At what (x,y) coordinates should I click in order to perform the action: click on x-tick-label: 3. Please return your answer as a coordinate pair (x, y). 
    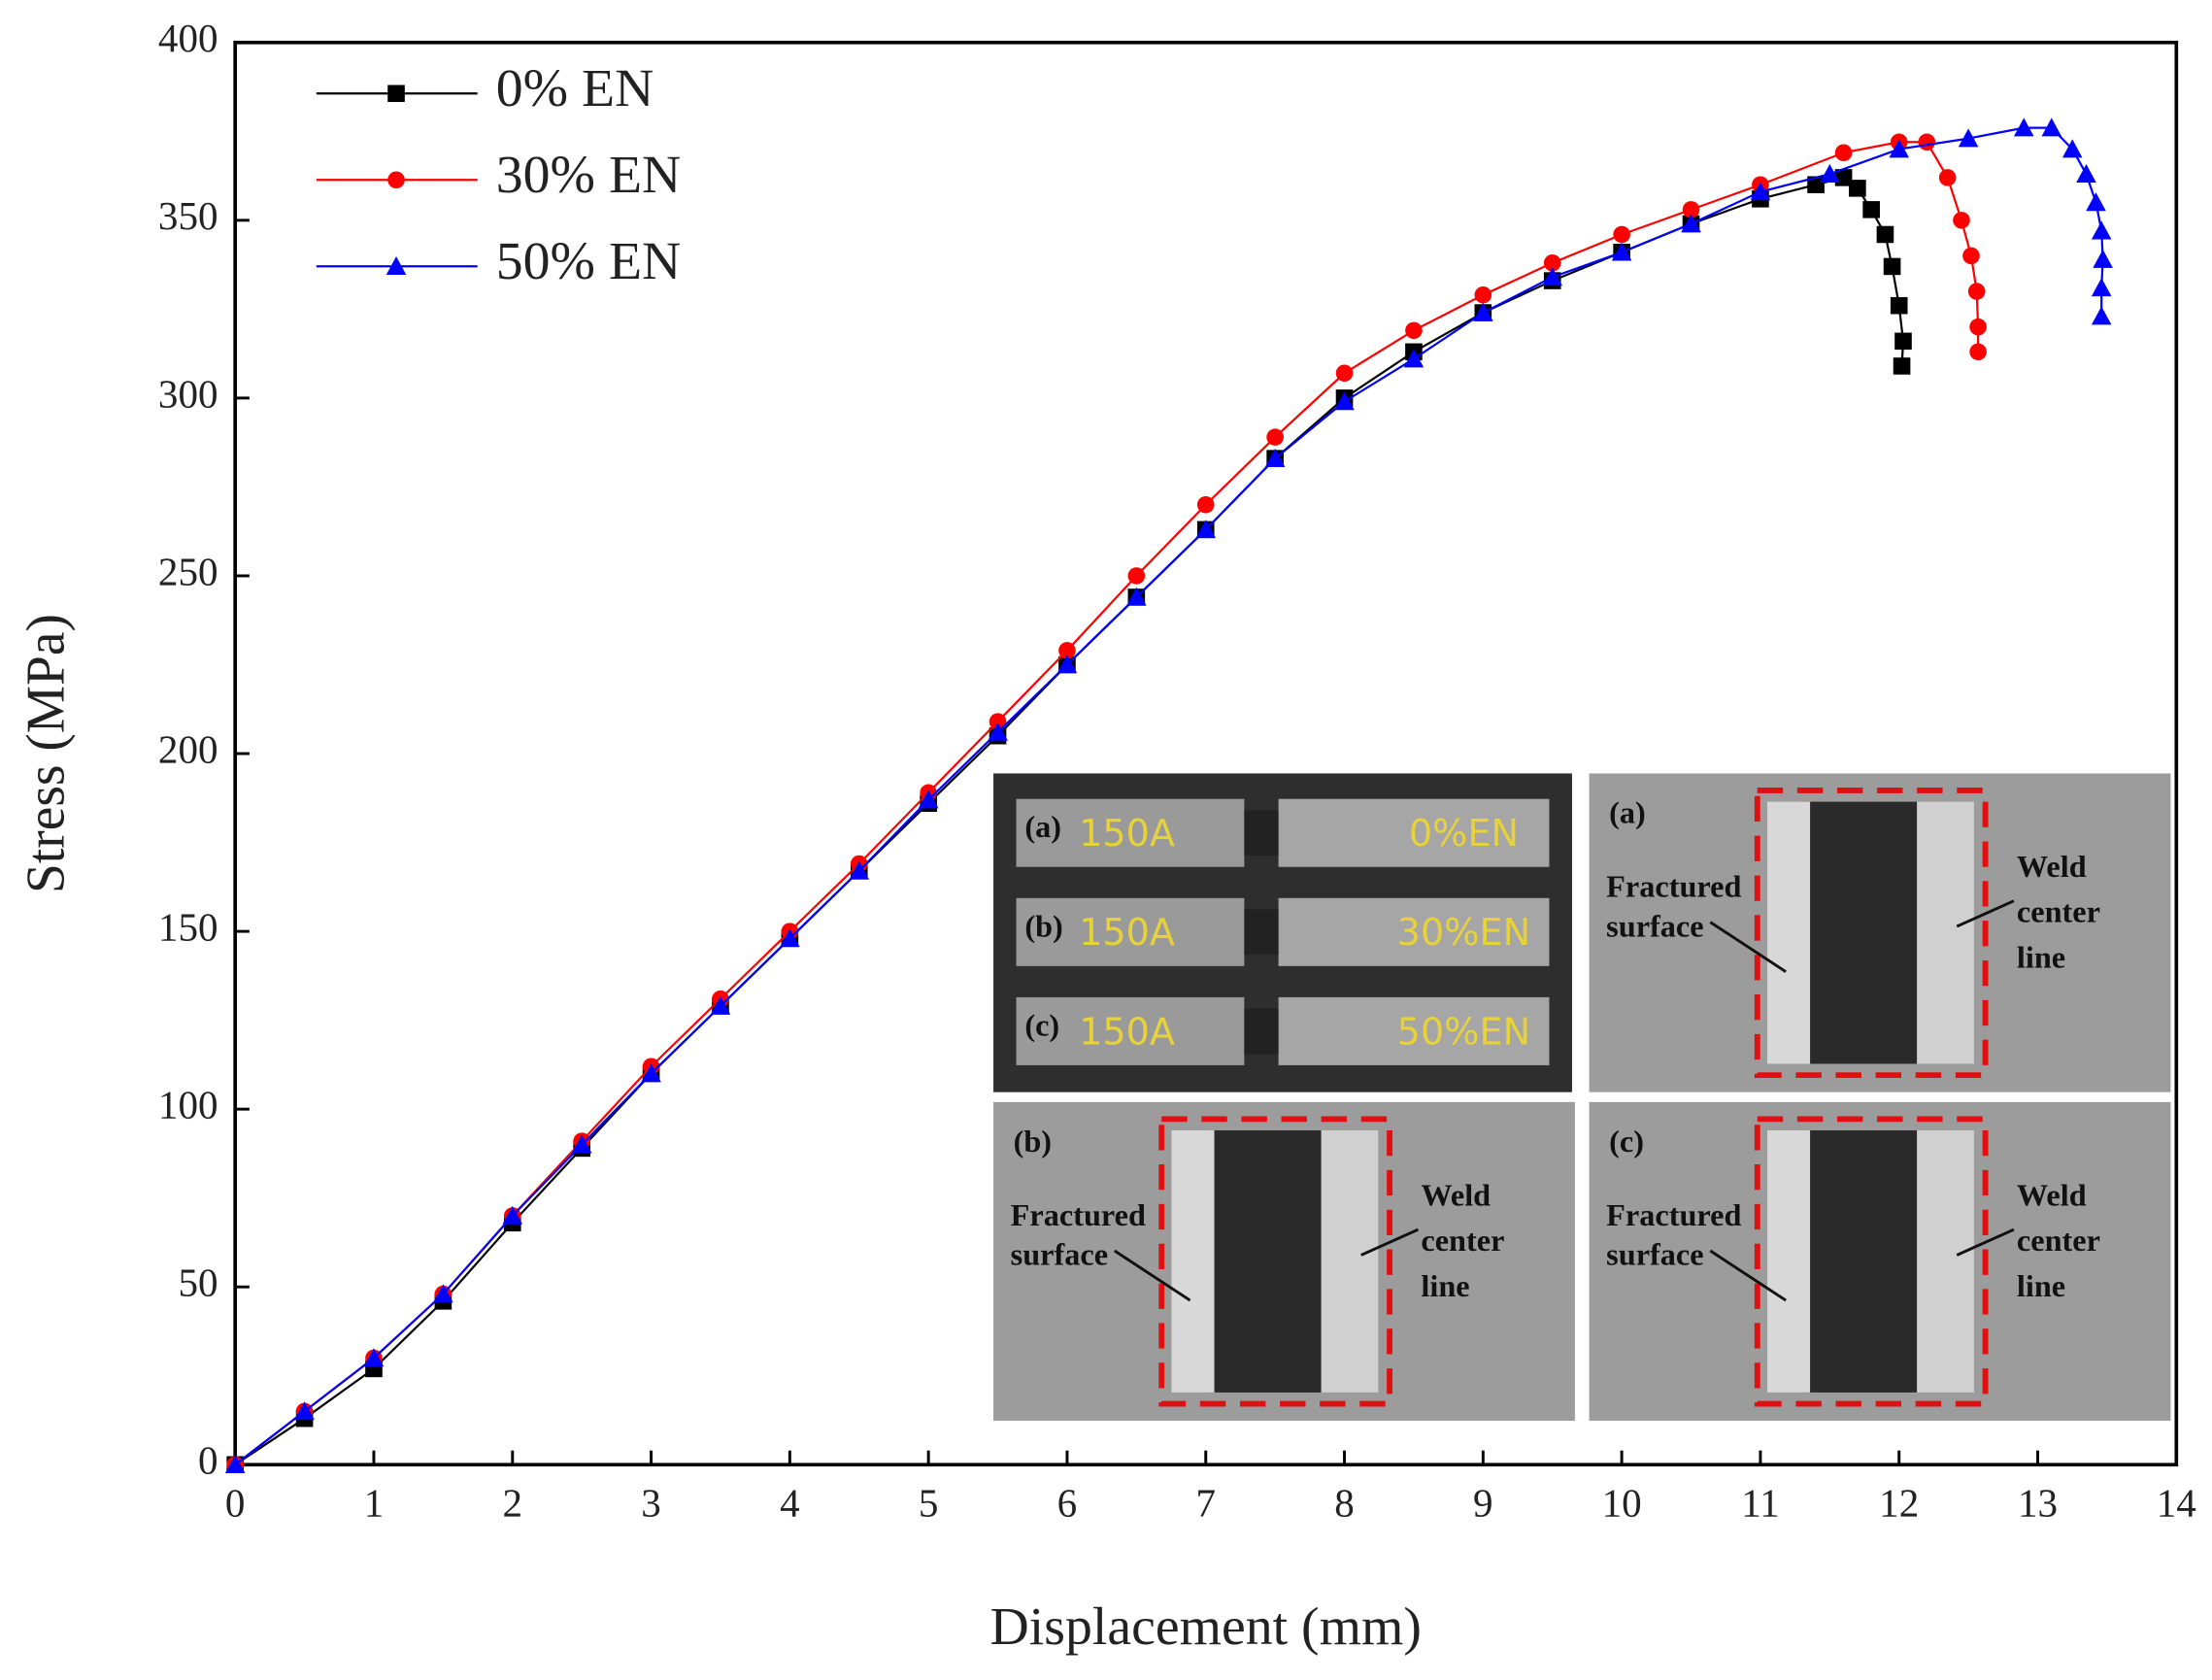
    Looking at the image, I should click on (651, 1503).